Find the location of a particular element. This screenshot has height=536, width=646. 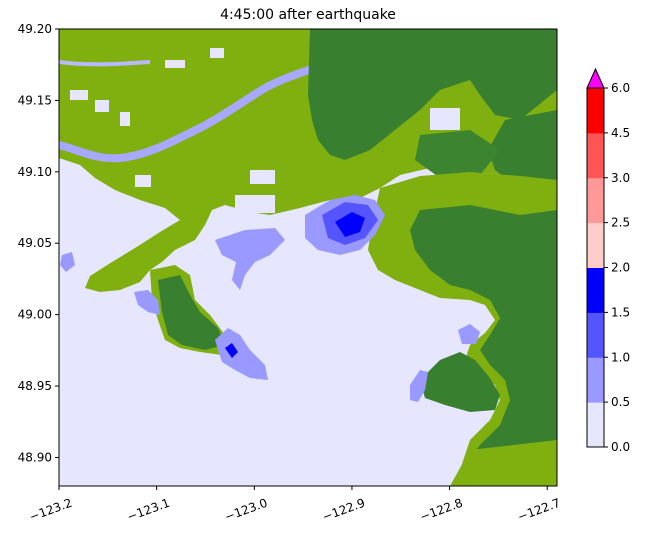

y-axis: 48.90 48.95 49.00 49.05 49.10 49.15 49.20 is located at coordinates (38, 243).